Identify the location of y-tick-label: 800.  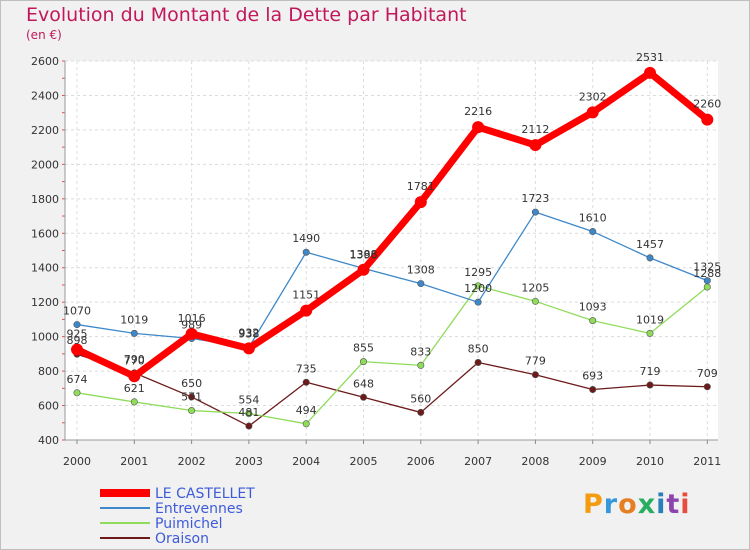
(48, 371).